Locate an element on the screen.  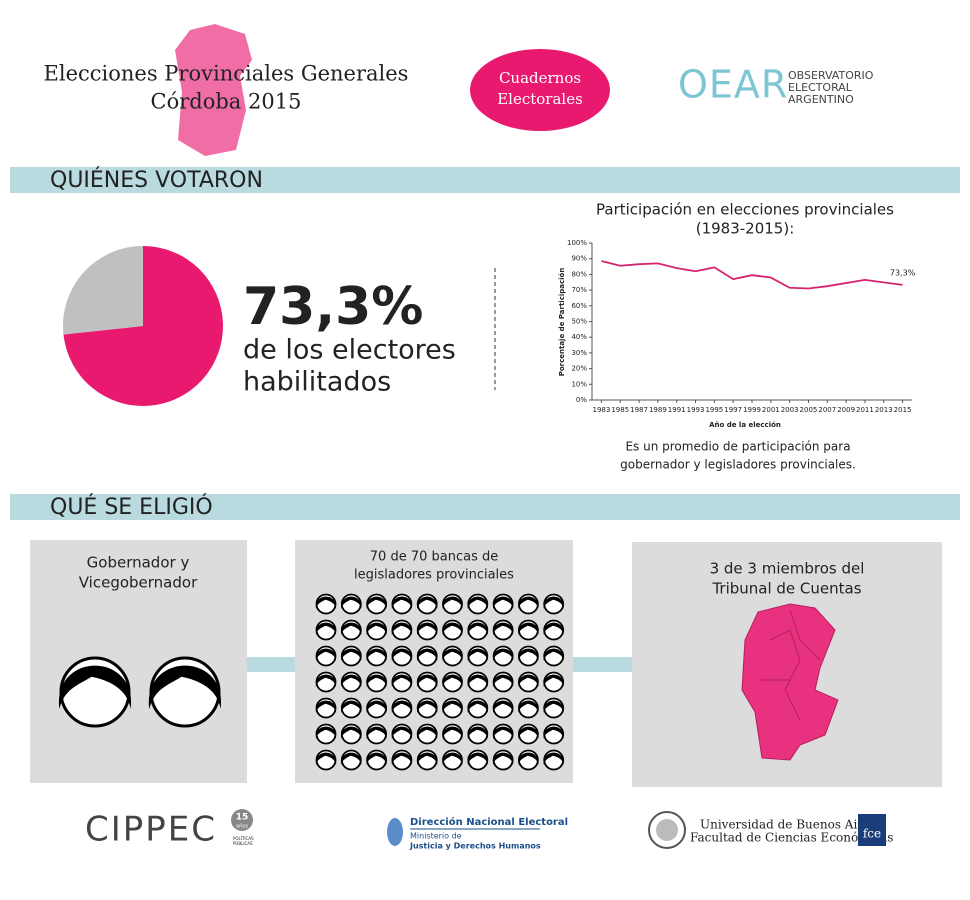
logo-fce-text: fce is located at coordinates (872, 834).